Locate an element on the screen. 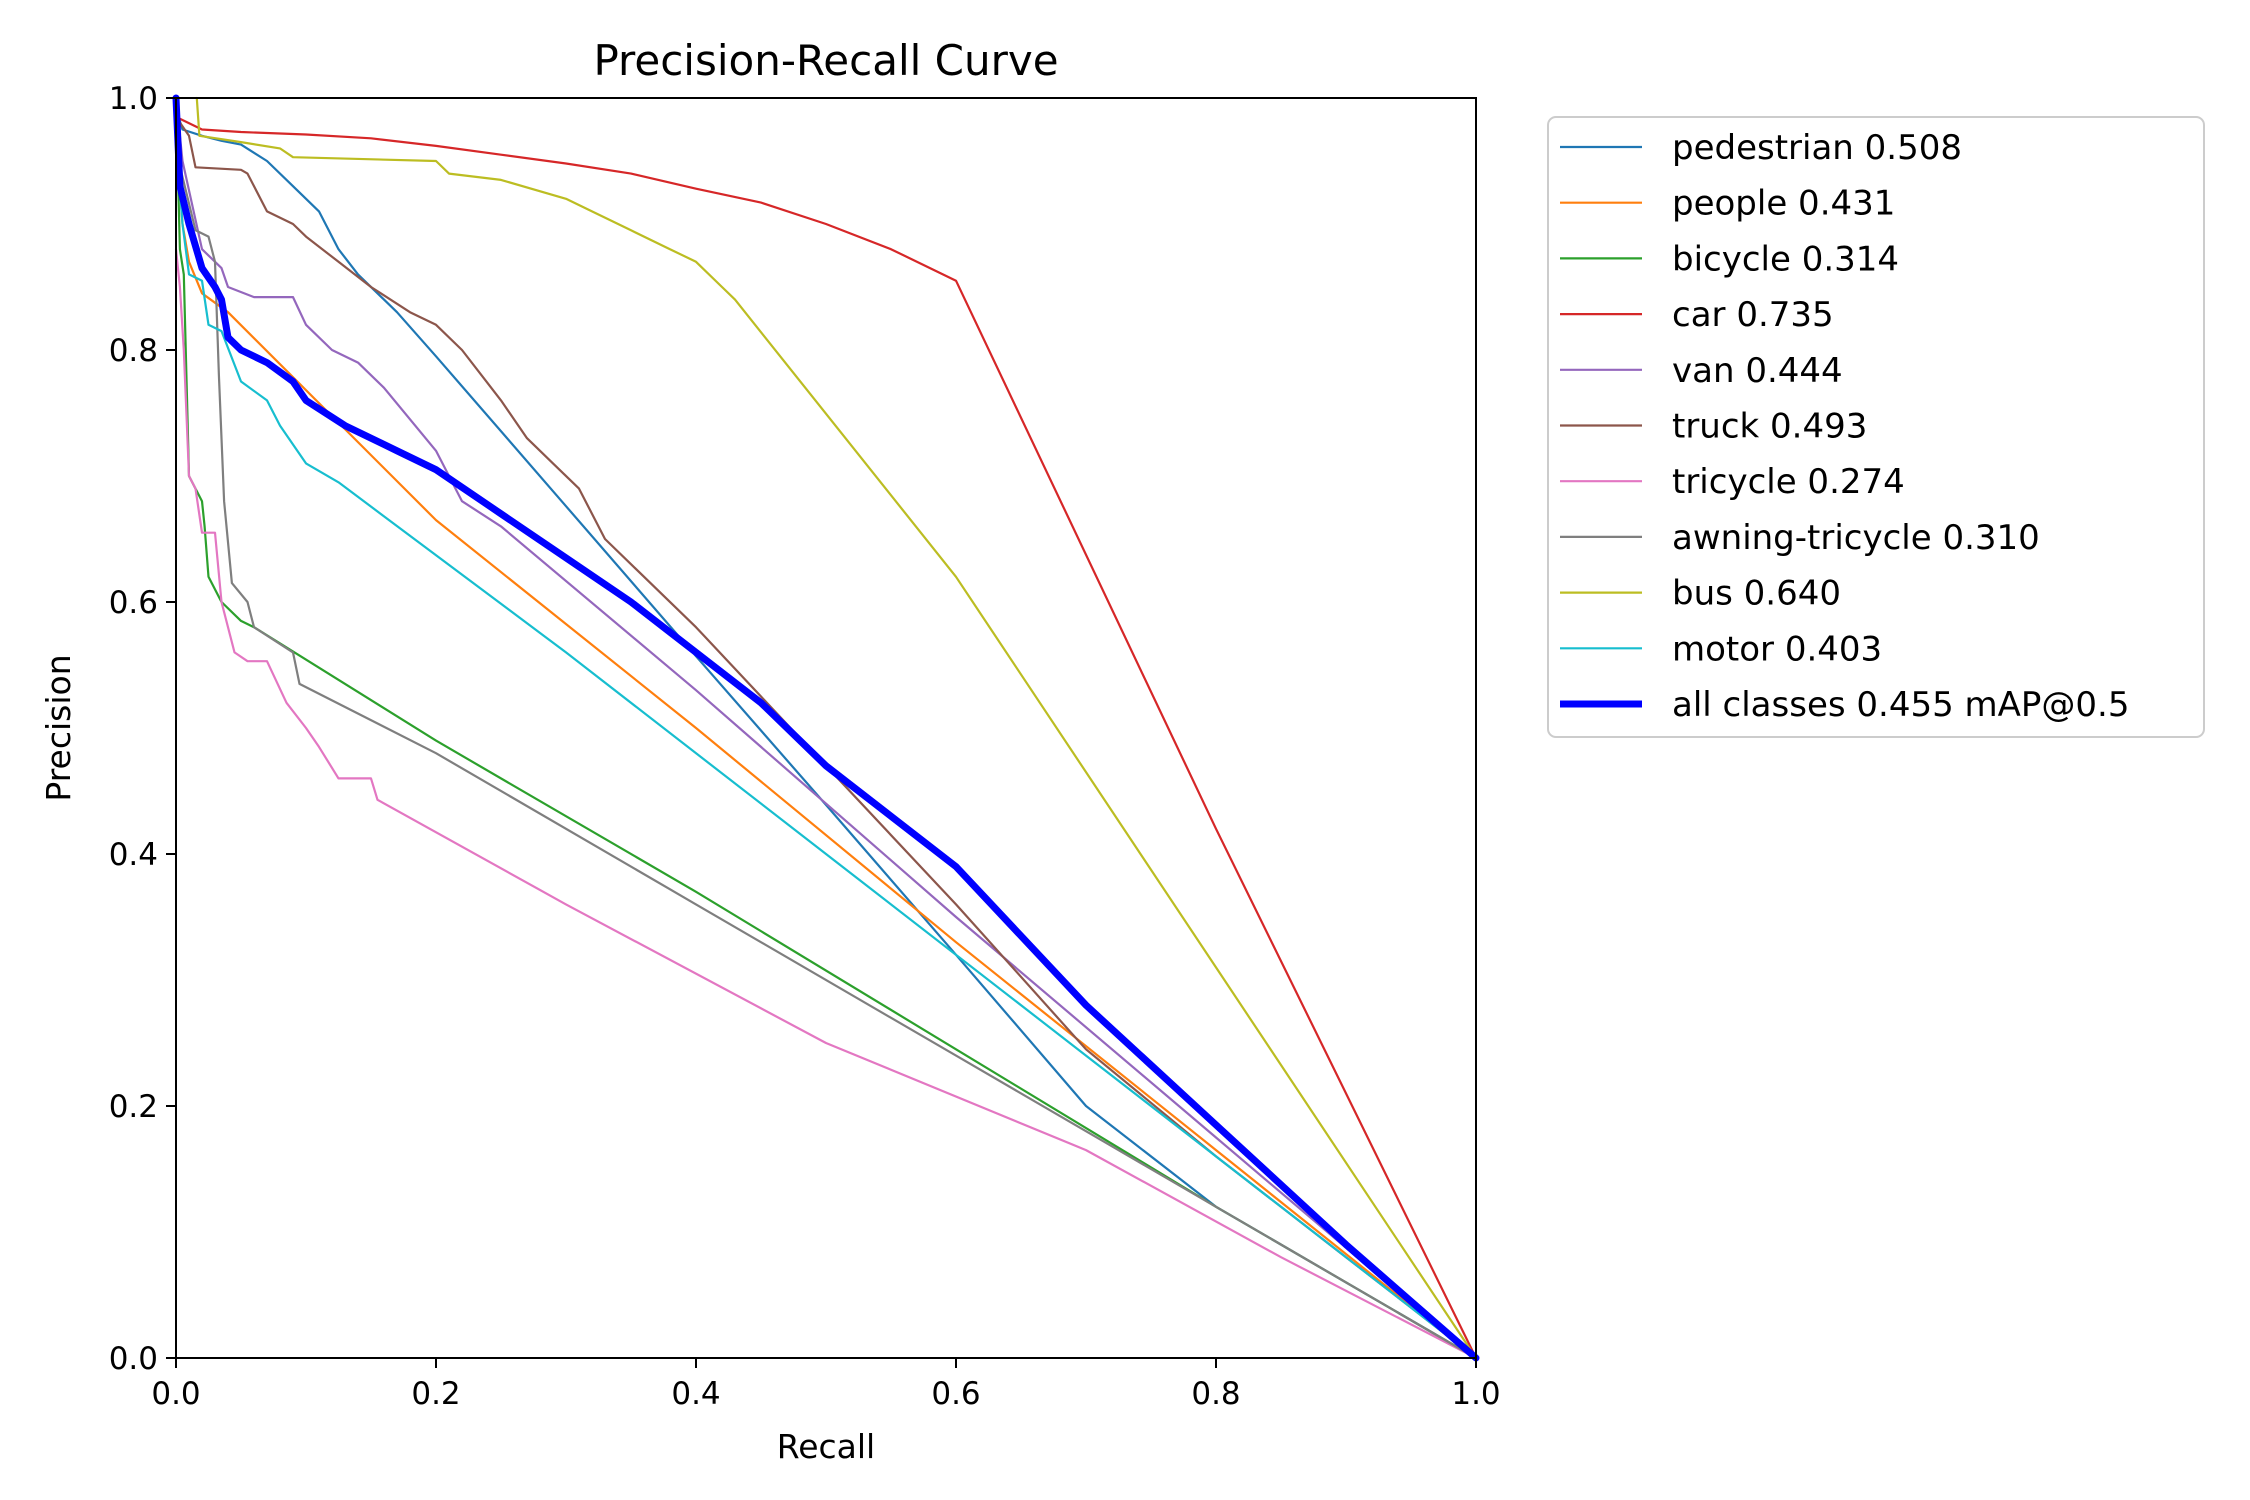 The width and height of the screenshot is (2250, 1500). x-tick-label: 0.2 is located at coordinates (435, 1394).